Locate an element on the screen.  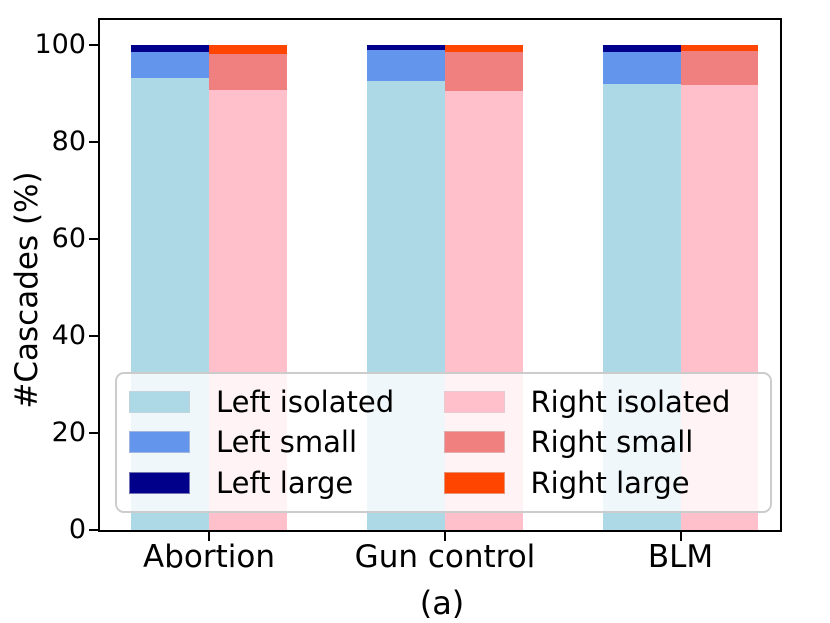
legend-label: Left small is located at coordinates (287, 442).